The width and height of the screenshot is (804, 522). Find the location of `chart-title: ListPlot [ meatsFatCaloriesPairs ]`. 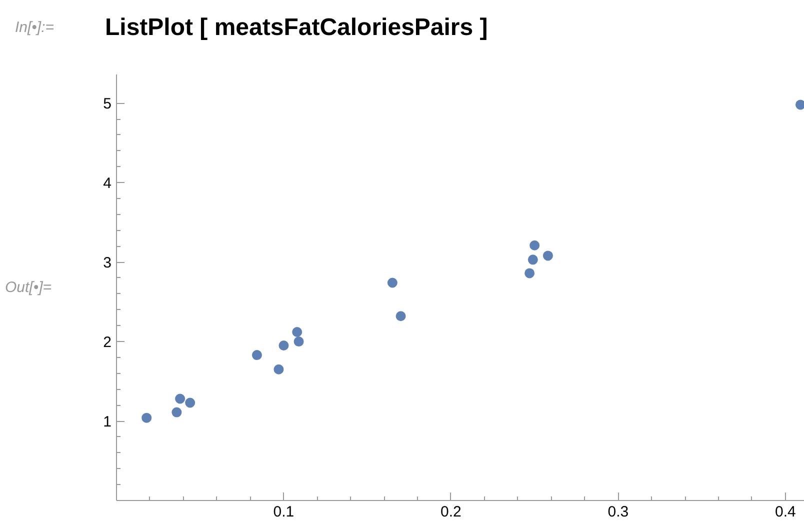

chart-title: ListPlot [ meatsFatCaloriesPairs ] is located at coordinates (296, 28).